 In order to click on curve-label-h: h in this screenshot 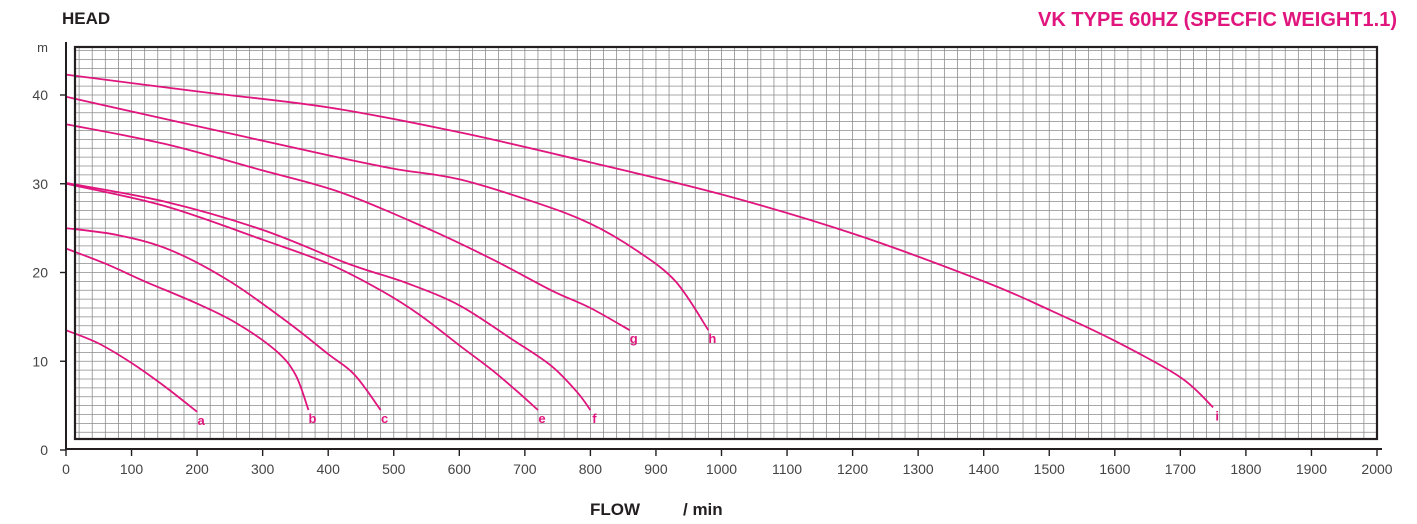, I will do `click(712, 338)`.